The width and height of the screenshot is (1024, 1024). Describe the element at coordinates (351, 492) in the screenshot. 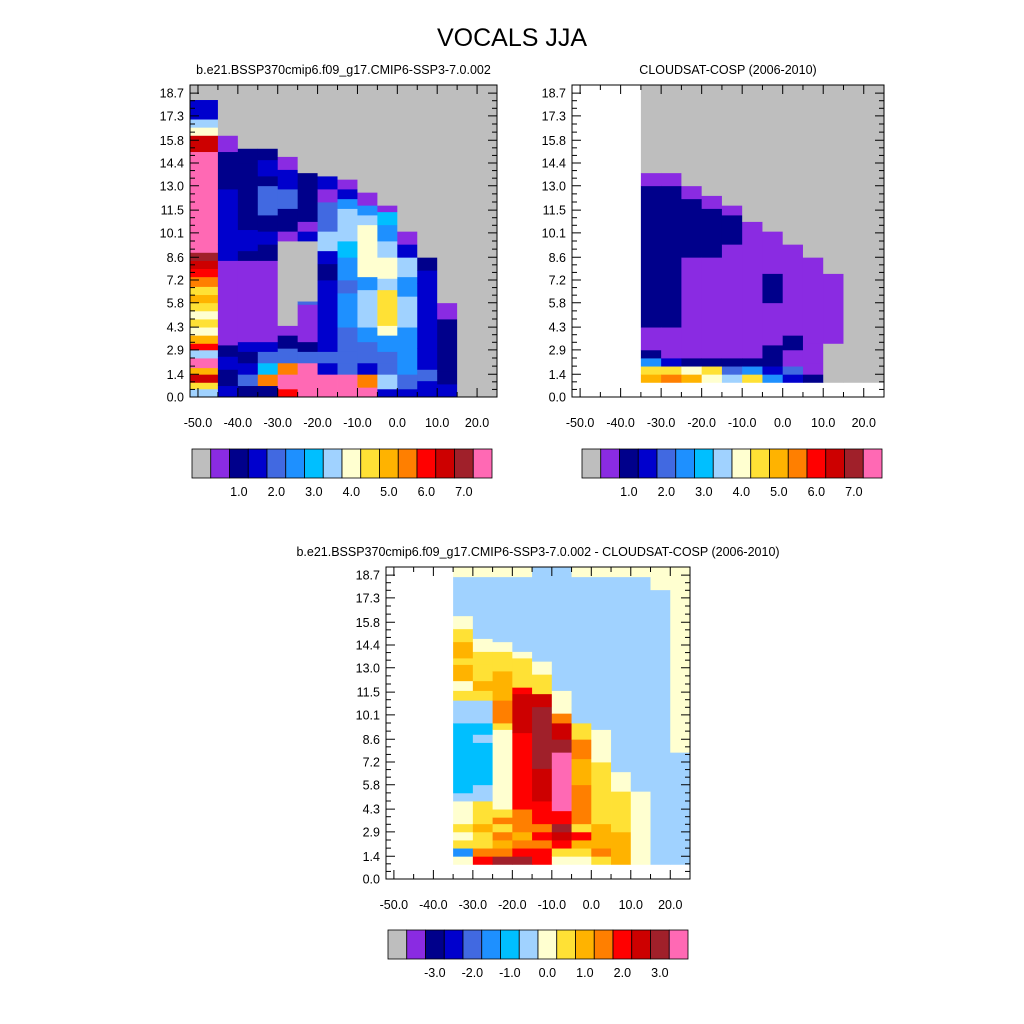

I see `colorbar-label: 4.0` at that location.